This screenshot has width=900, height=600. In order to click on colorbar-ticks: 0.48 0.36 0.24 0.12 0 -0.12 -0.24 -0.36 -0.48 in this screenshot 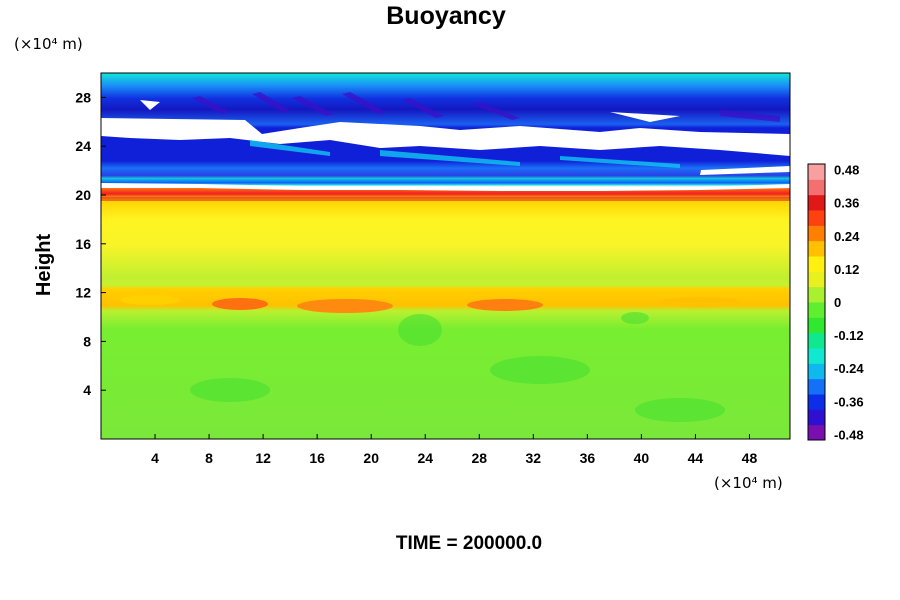, I will do `click(849, 303)`.